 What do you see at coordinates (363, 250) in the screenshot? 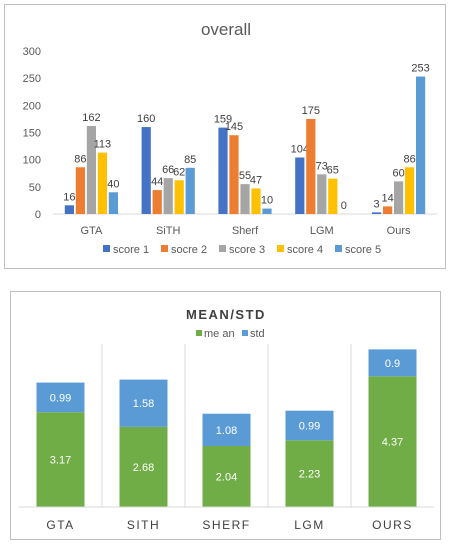
I see `legend-label: score 5` at bounding box center [363, 250].